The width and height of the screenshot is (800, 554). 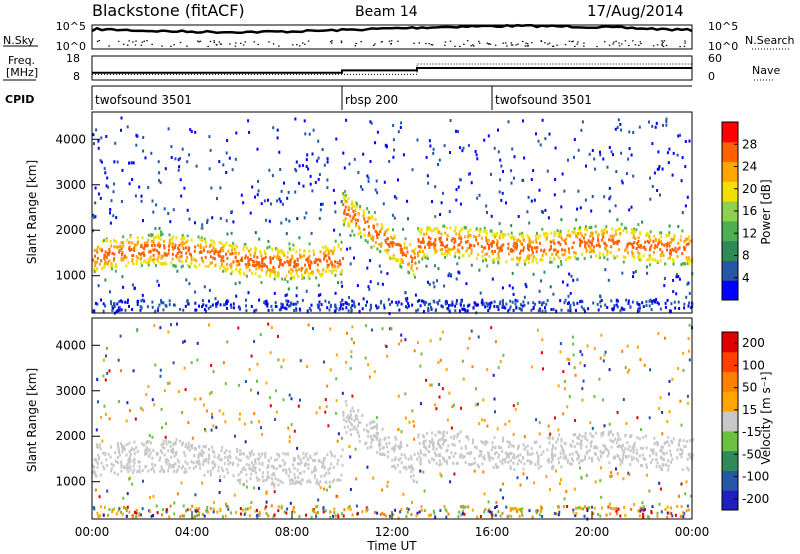 What do you see at coordinates (142, 42) in the screenshot?
I see `noise-search-dot` at bounding box center [142, 42].